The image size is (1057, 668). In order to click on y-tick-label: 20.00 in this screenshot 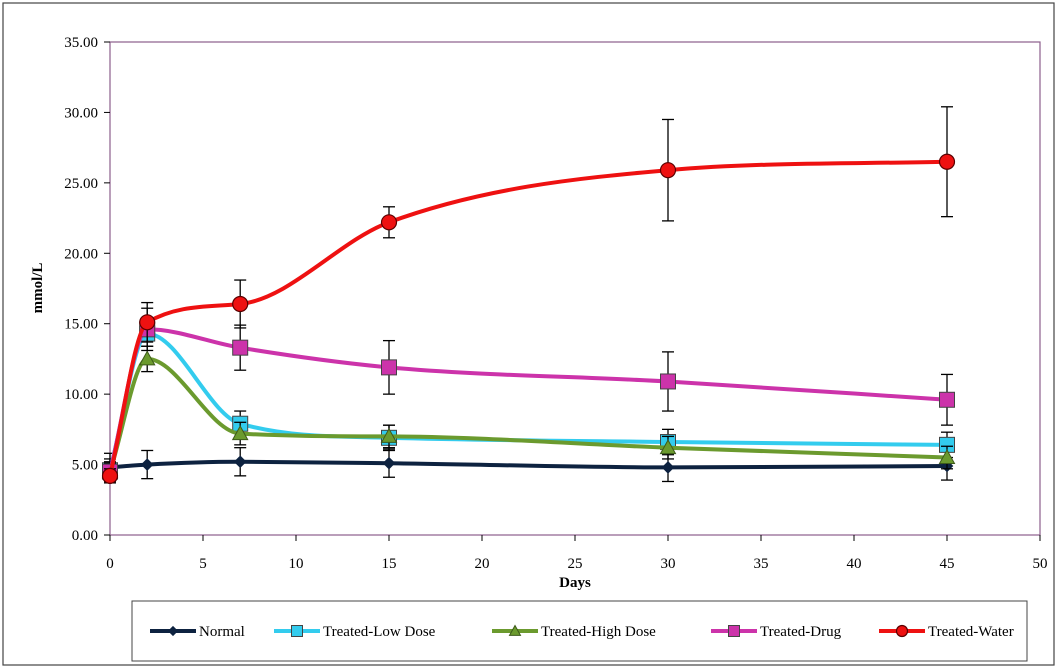, I will do `click(81, 254)`.